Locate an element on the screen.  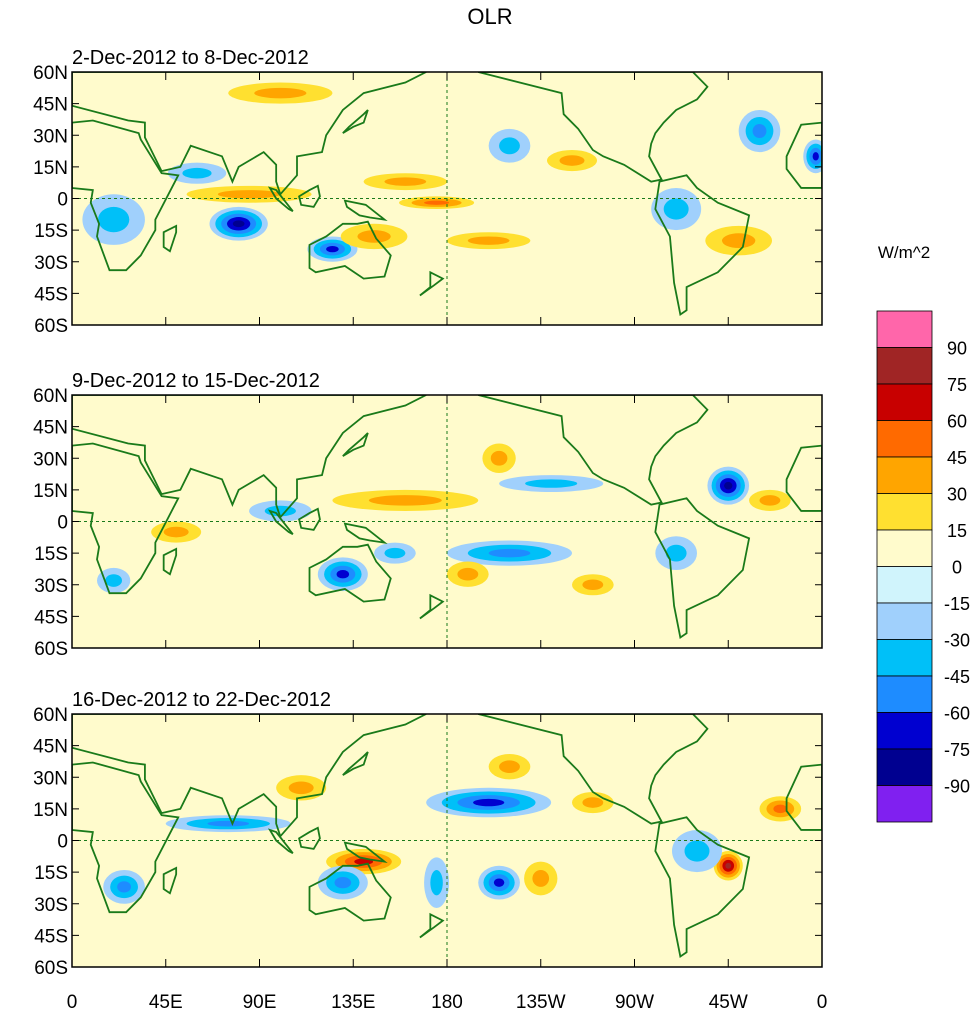
colorbar-label: -15 is located at coordinates (957, 604).